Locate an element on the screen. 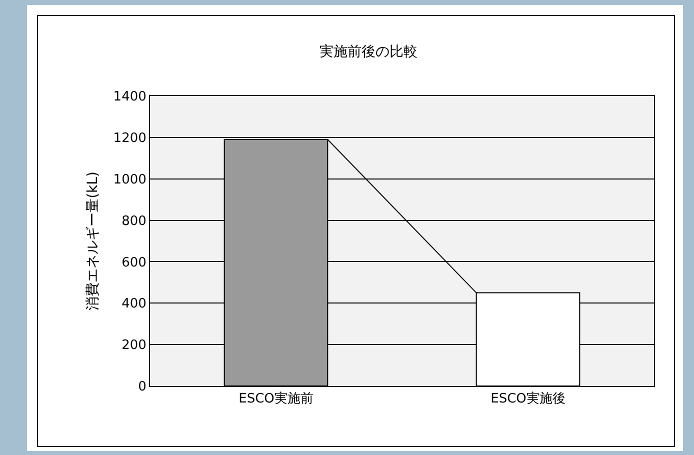 The width and height of the screenshot is (694, 455). x-tick-label: ESCO実施後 is located at coordinates (528, 398).